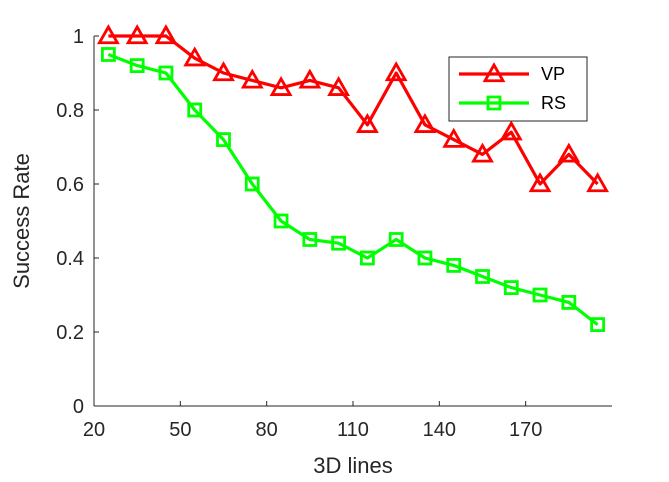  I want to click on legend-entry-rs: RS, so click(512, 103).